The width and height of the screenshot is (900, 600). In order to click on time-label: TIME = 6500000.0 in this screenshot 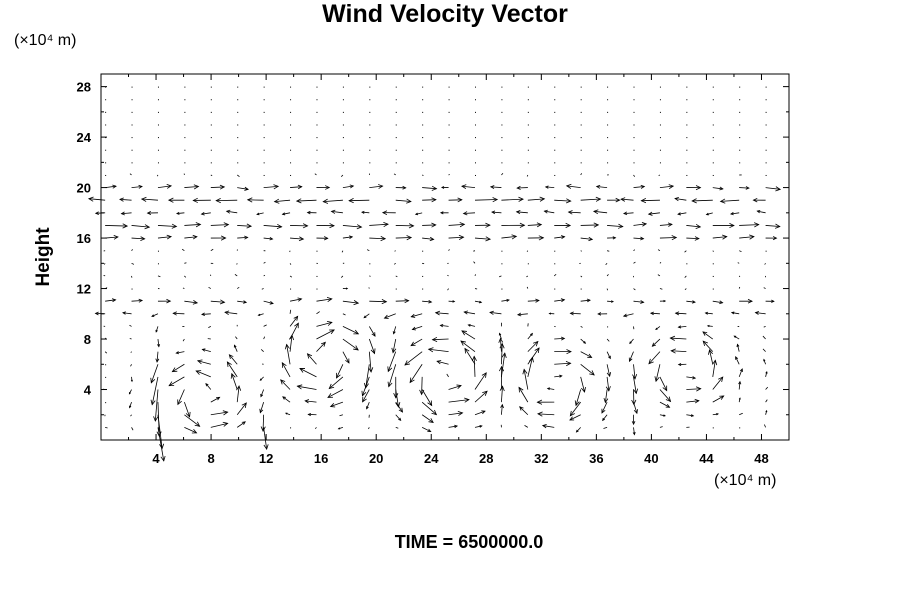, I will do `click(469, 542)`.